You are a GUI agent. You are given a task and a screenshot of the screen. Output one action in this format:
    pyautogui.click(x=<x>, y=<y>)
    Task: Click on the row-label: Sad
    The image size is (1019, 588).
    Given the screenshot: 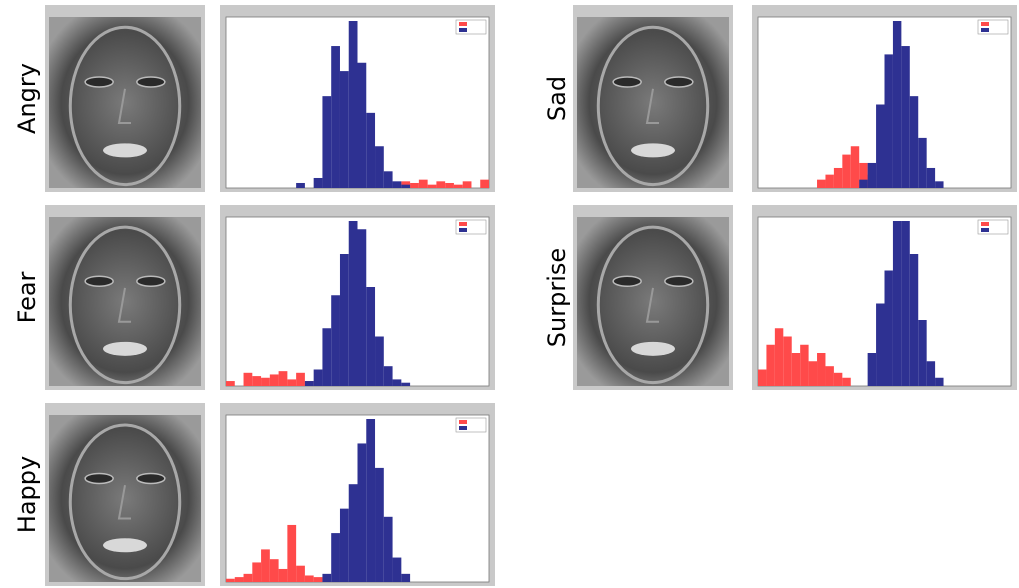 What is the action you would take?
    pyautogui.click(x=557, y=98)
    